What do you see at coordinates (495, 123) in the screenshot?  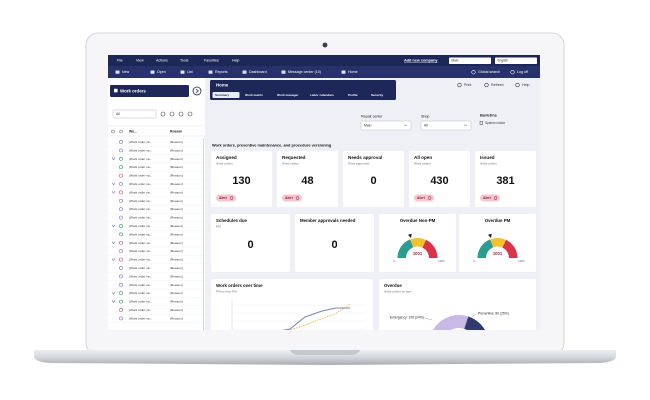 I see `bulletin-item: System notice` at bounding box center [495, 123].